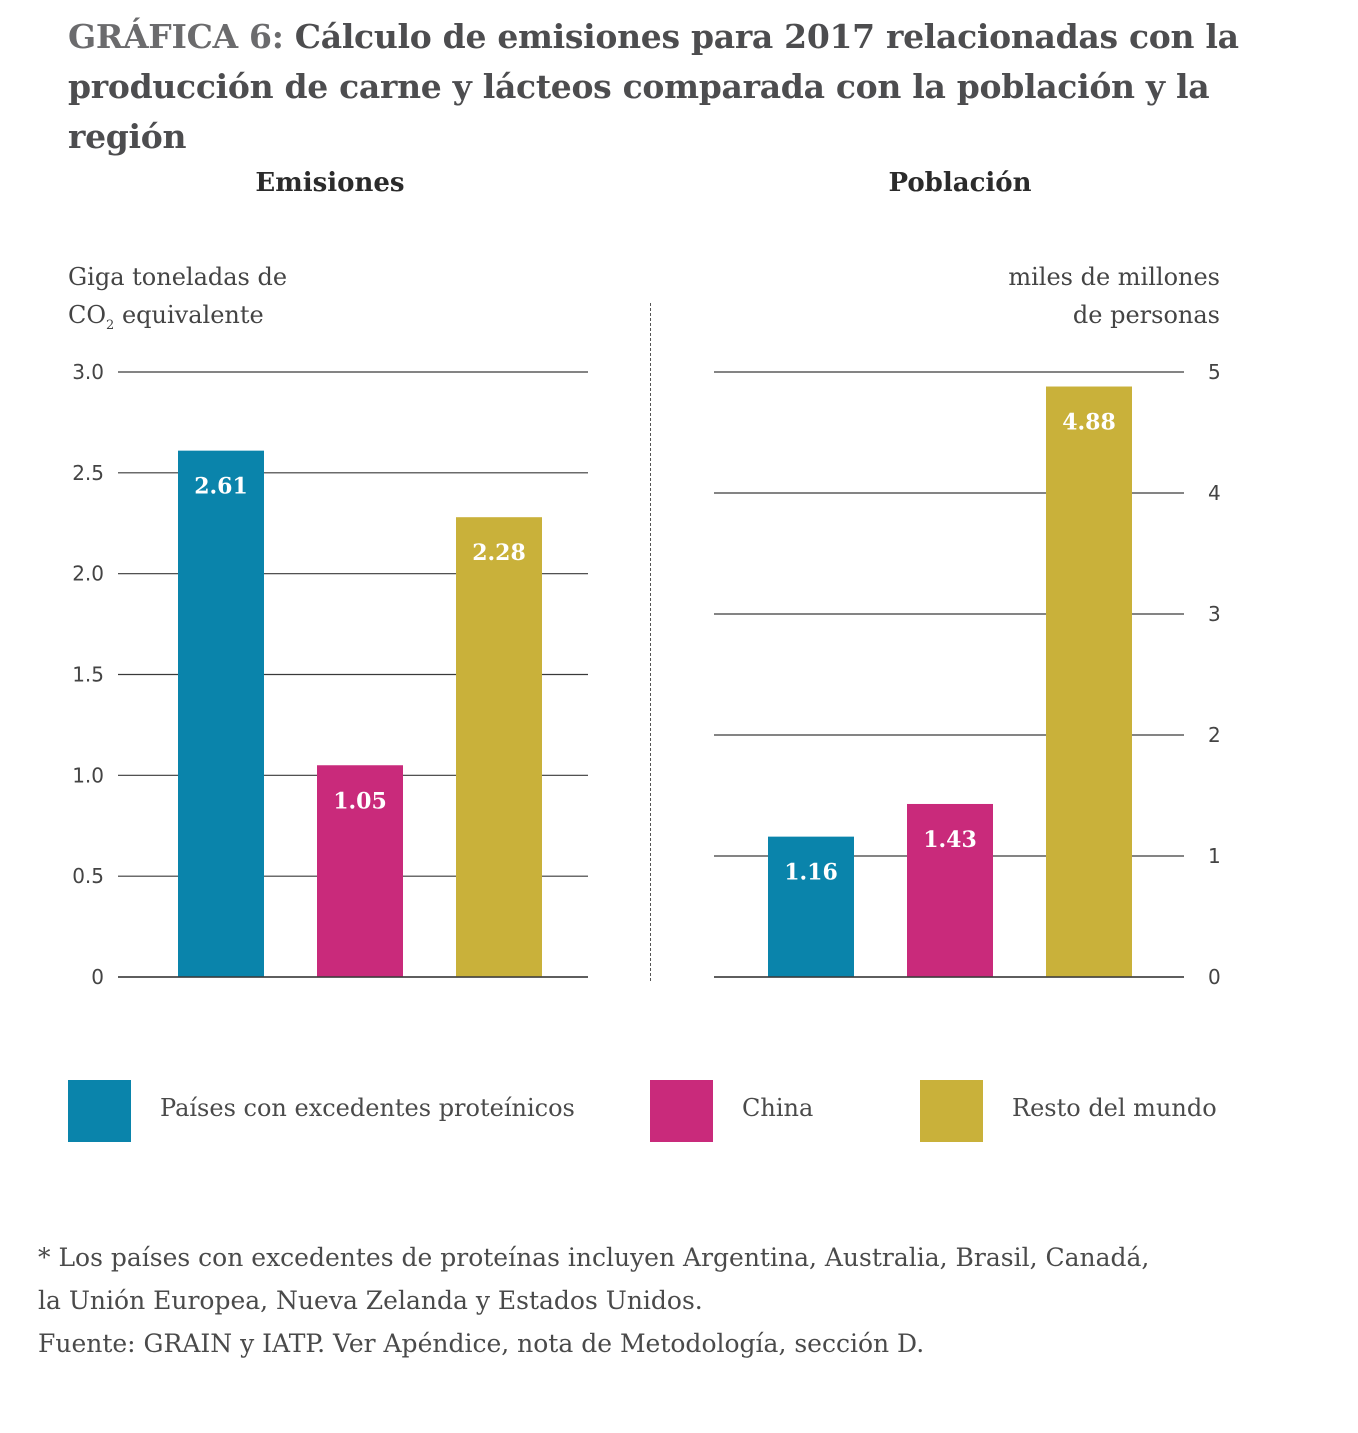 The height and width of the screenshot is (1433, 1358). What do you see at coordinates (360, 871) in the screenshot?
I see `emisiones-bar-china` at bounding box center [360, 871].